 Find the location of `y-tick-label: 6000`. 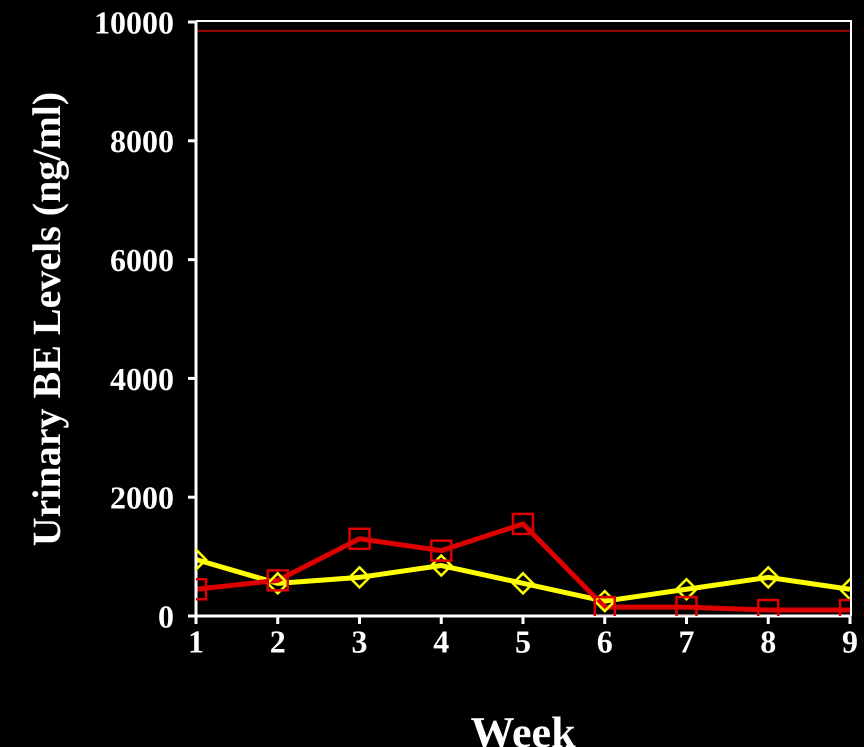

y-tick-label: 6000 is located at coordinates (142, 260).